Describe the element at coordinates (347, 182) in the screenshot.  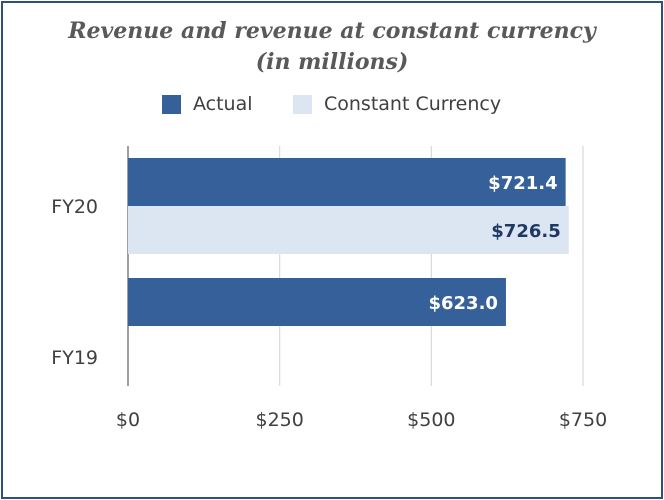
I see `bar-fy20-actual` at that location.